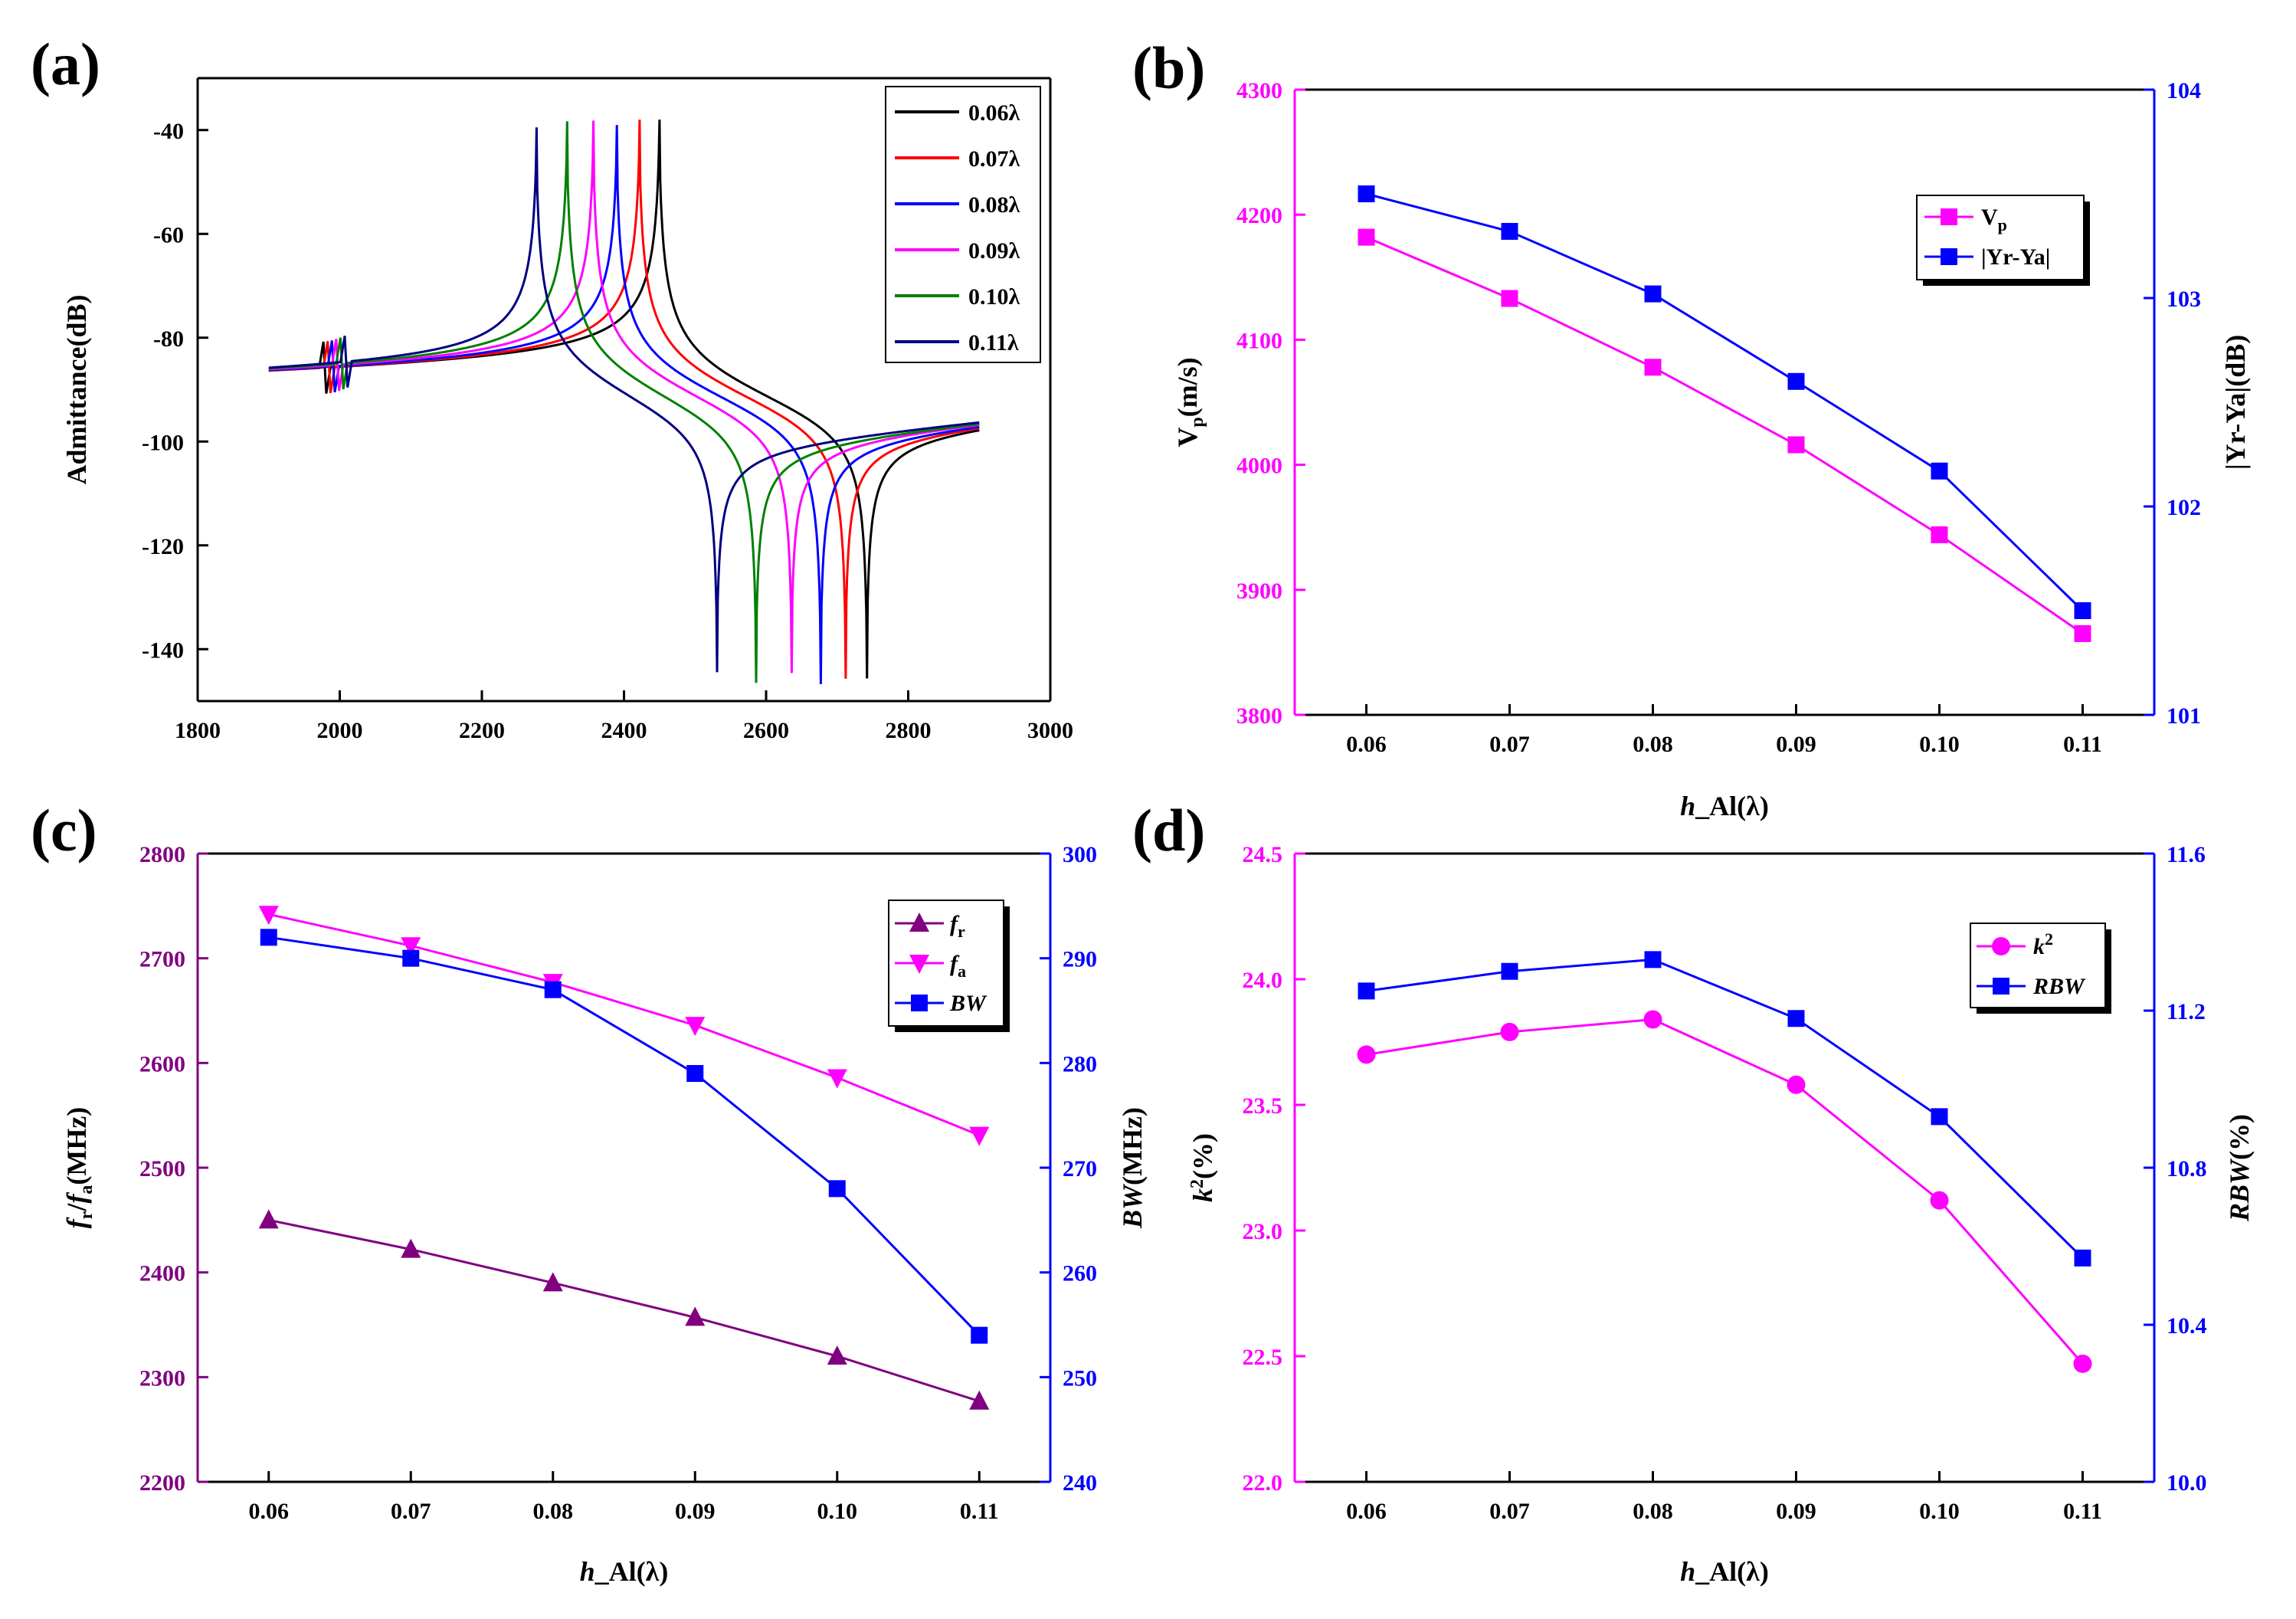 Image resolution: width=2296 pixels, height=1619 pixels. I want to click on y-tick-label: 4200, so click(1259, 215).